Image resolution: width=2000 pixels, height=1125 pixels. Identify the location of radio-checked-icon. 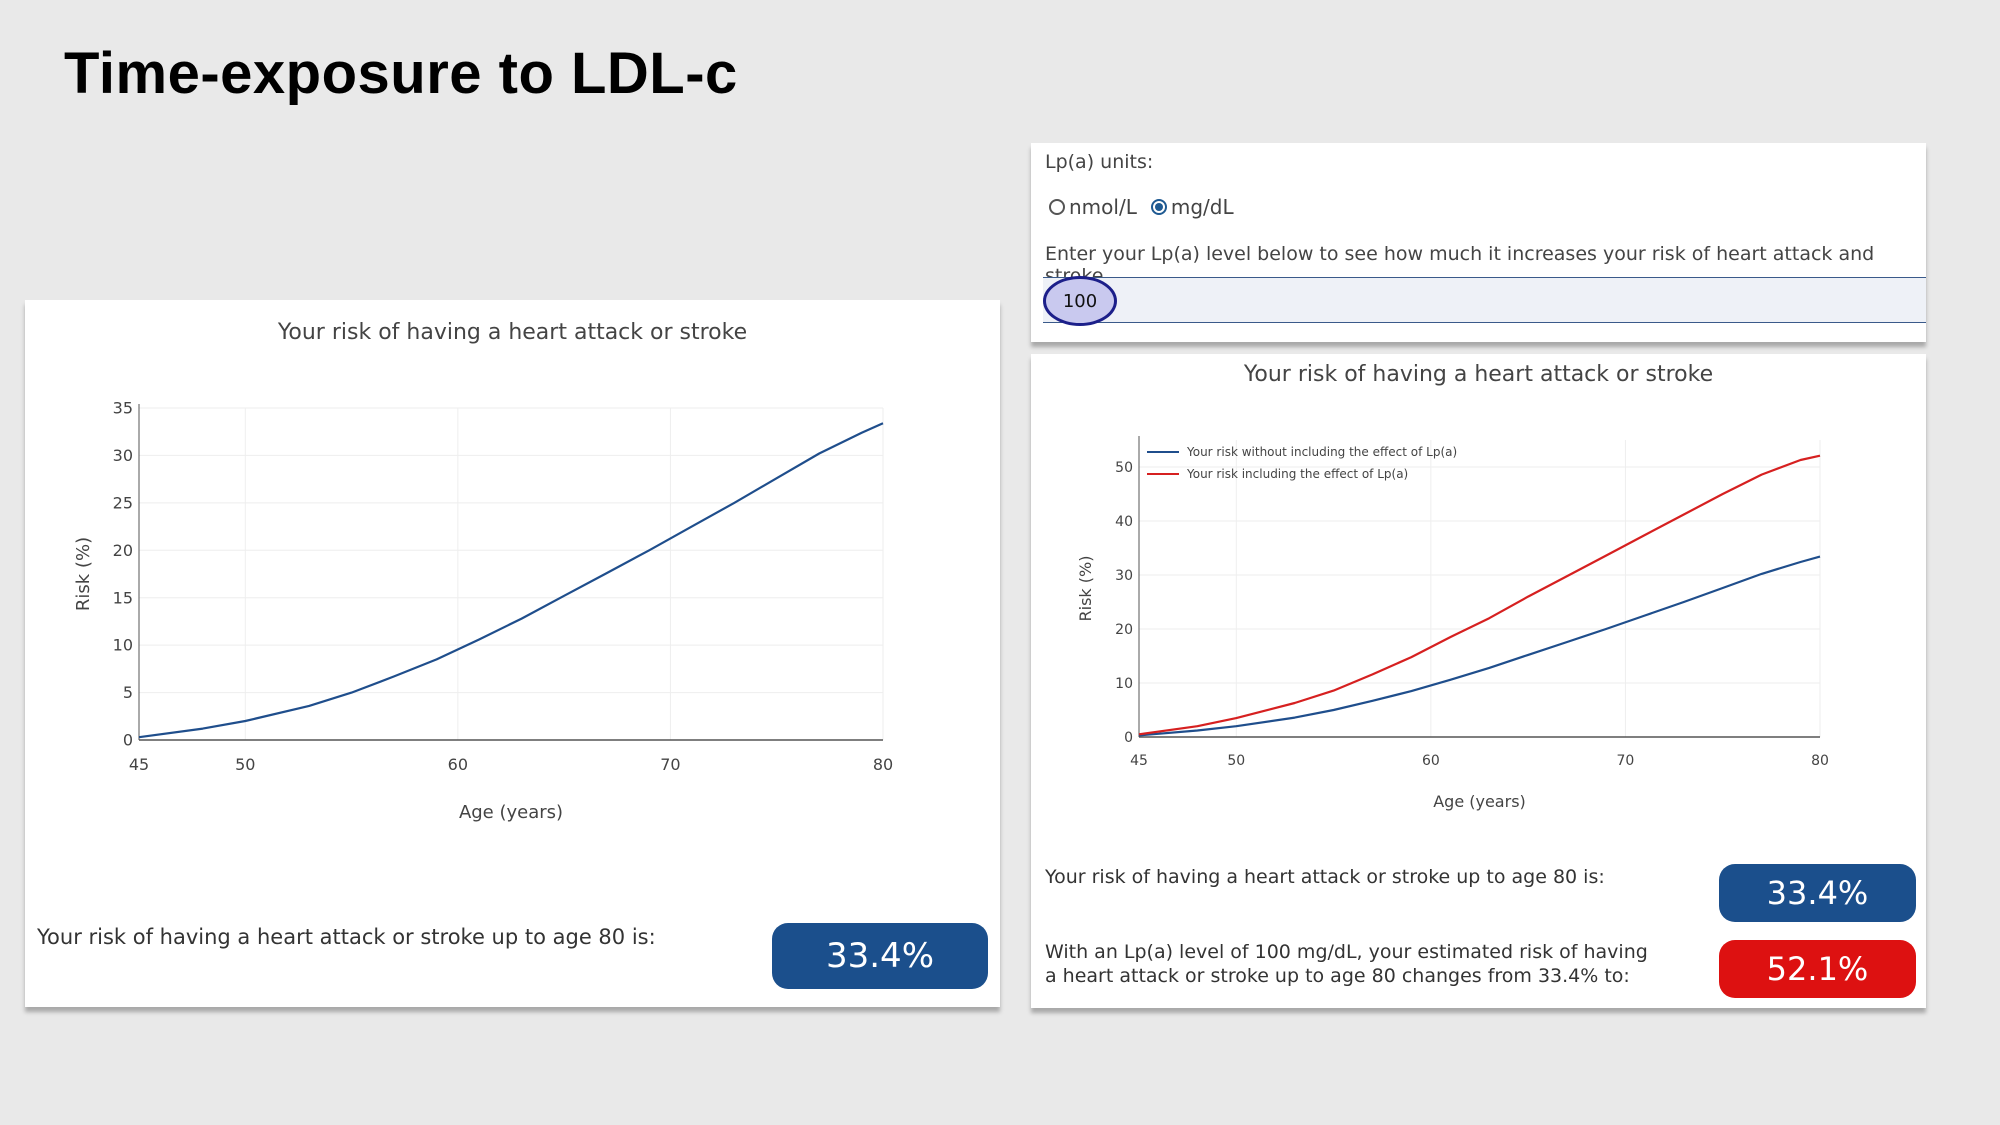
(1158, 207).